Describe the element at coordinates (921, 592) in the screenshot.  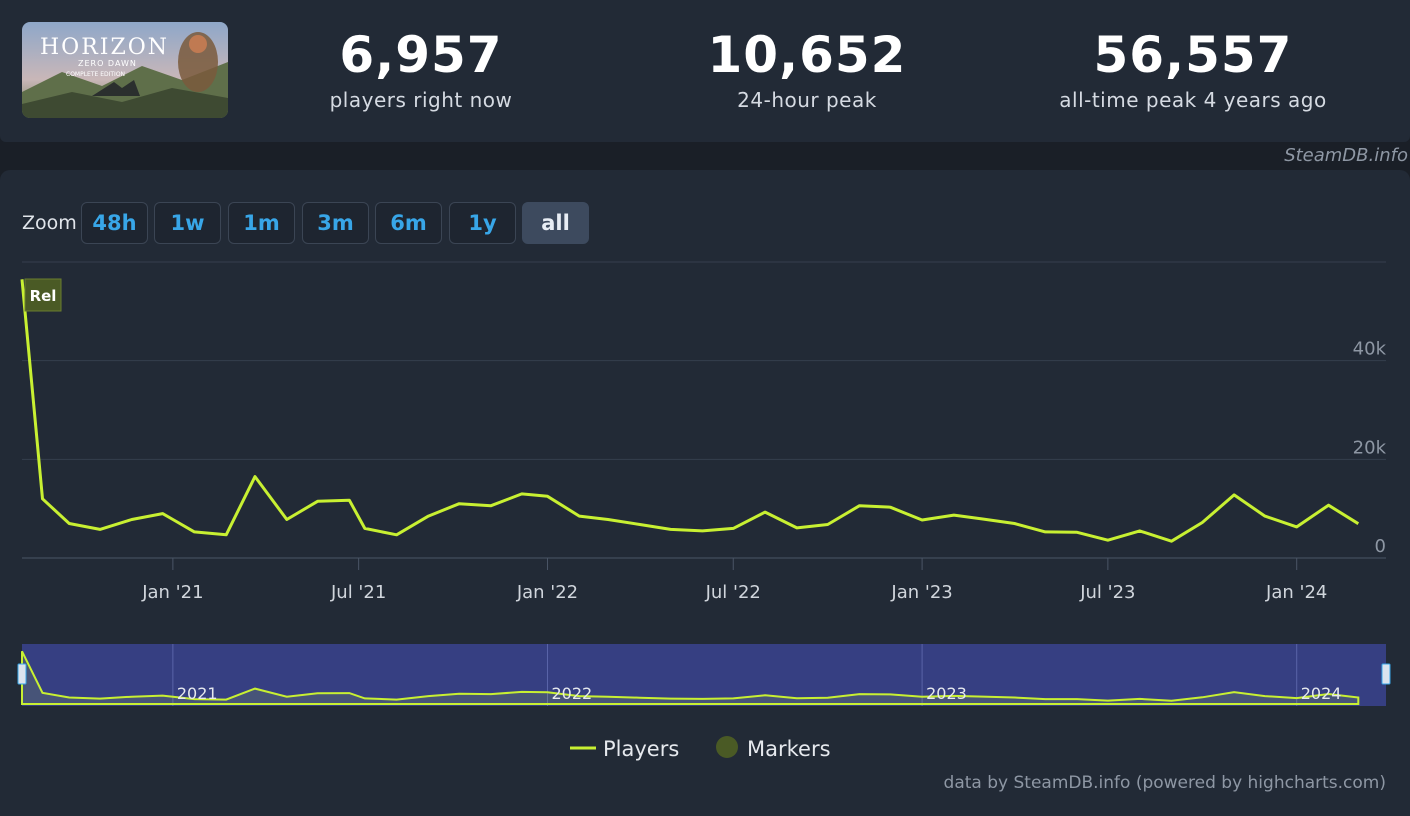
I see `x-tick-label: Jan '23` at that location.